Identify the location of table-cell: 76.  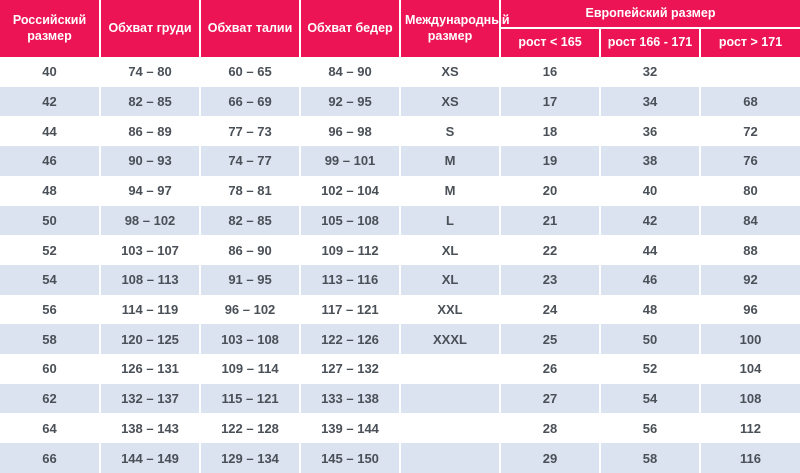
(749, 161).